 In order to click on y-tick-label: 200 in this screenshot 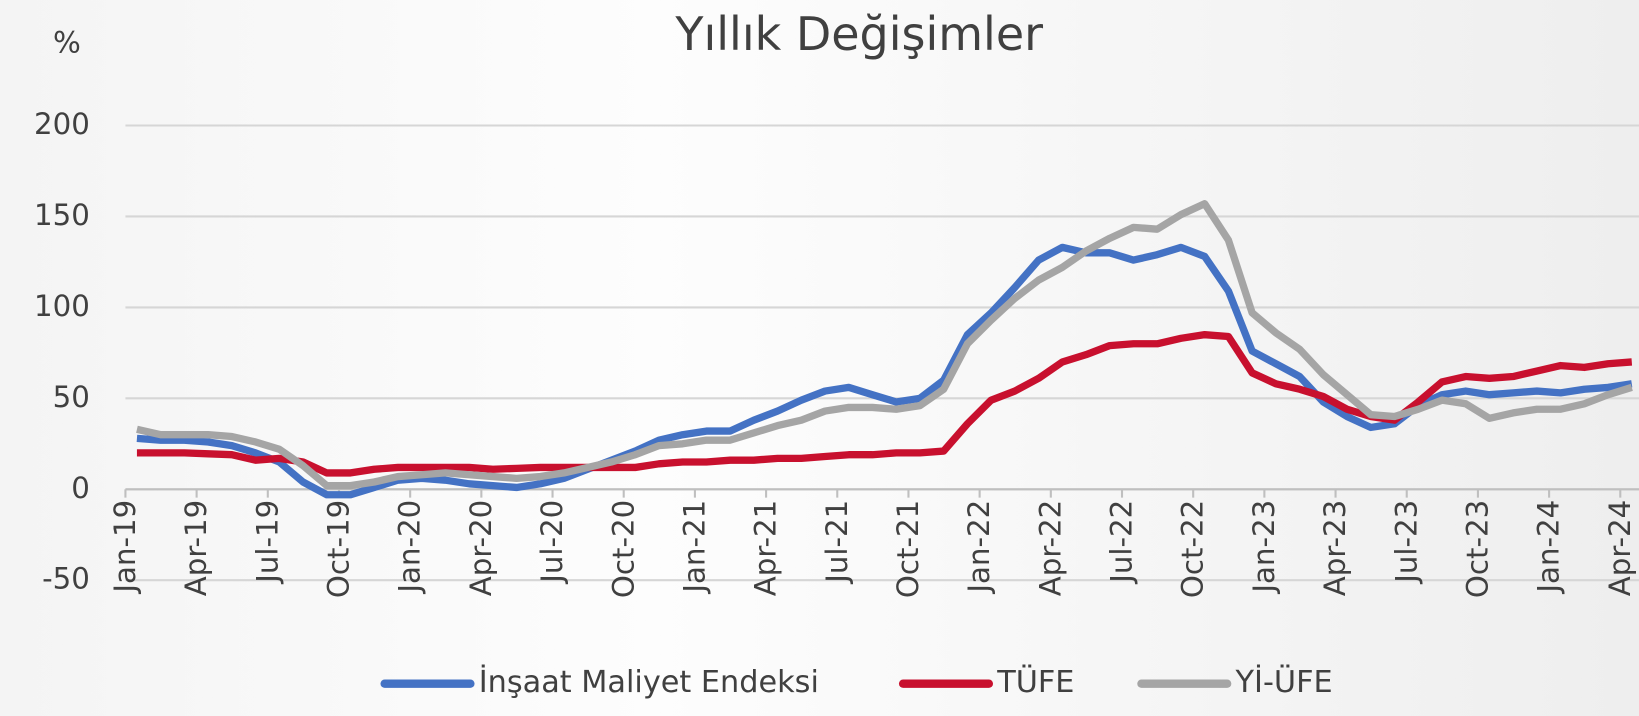, I will do `click(62, 124)`.